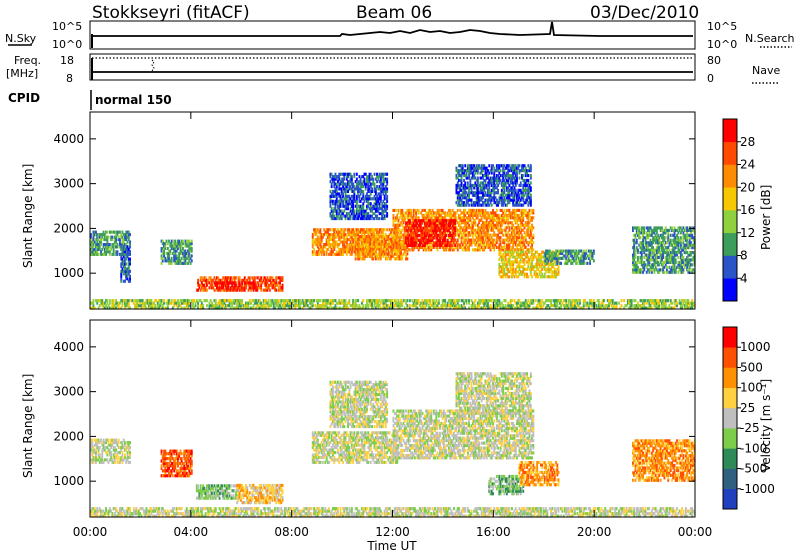 The height and width of the screenshot is (554, 800). What do you see at coordinates (392, 29) in the screenshot?
I see `nsky-trace` at bounding box center [392, 29].